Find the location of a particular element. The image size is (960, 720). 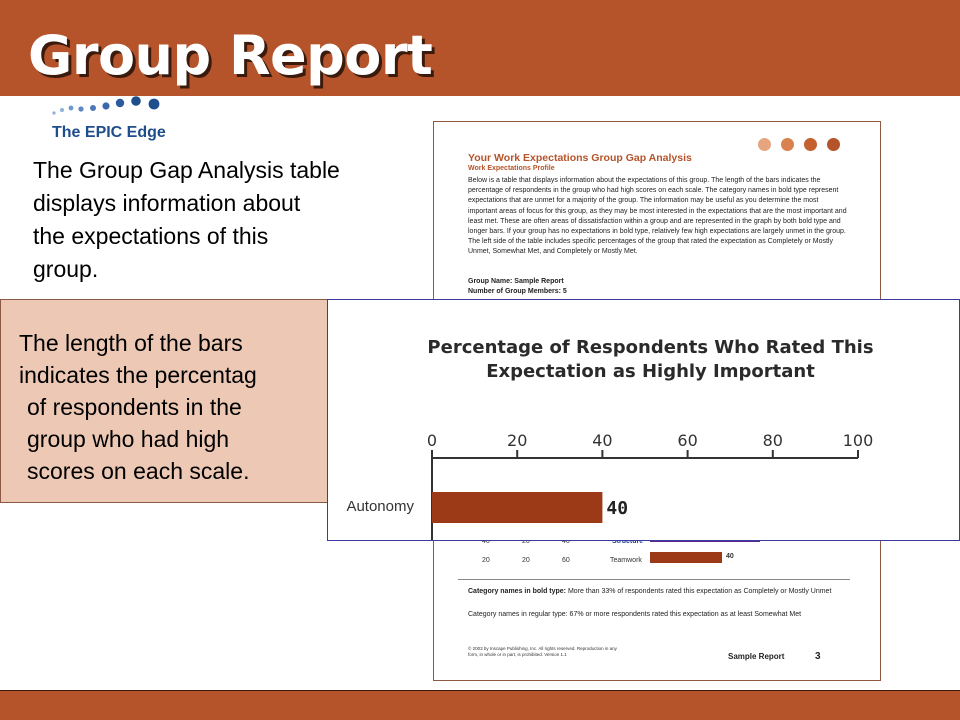

x-tick-label: 40 is located at coordinates (602, 440).